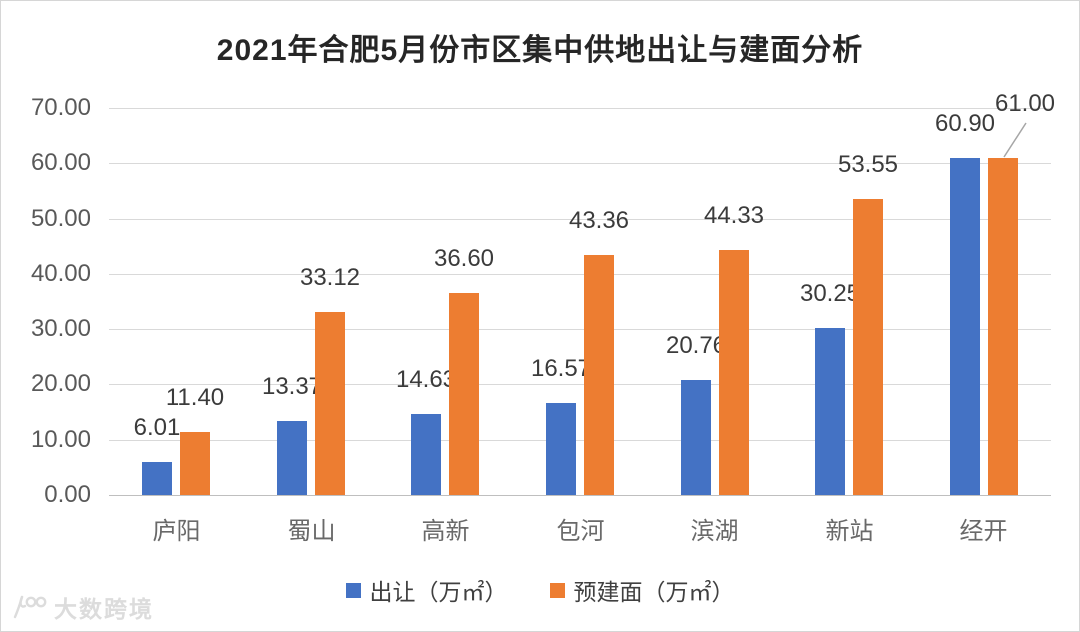 The height and width of the screenshot is (632, 1080). I want to click on data-label: 13.37, so click(292, 386).